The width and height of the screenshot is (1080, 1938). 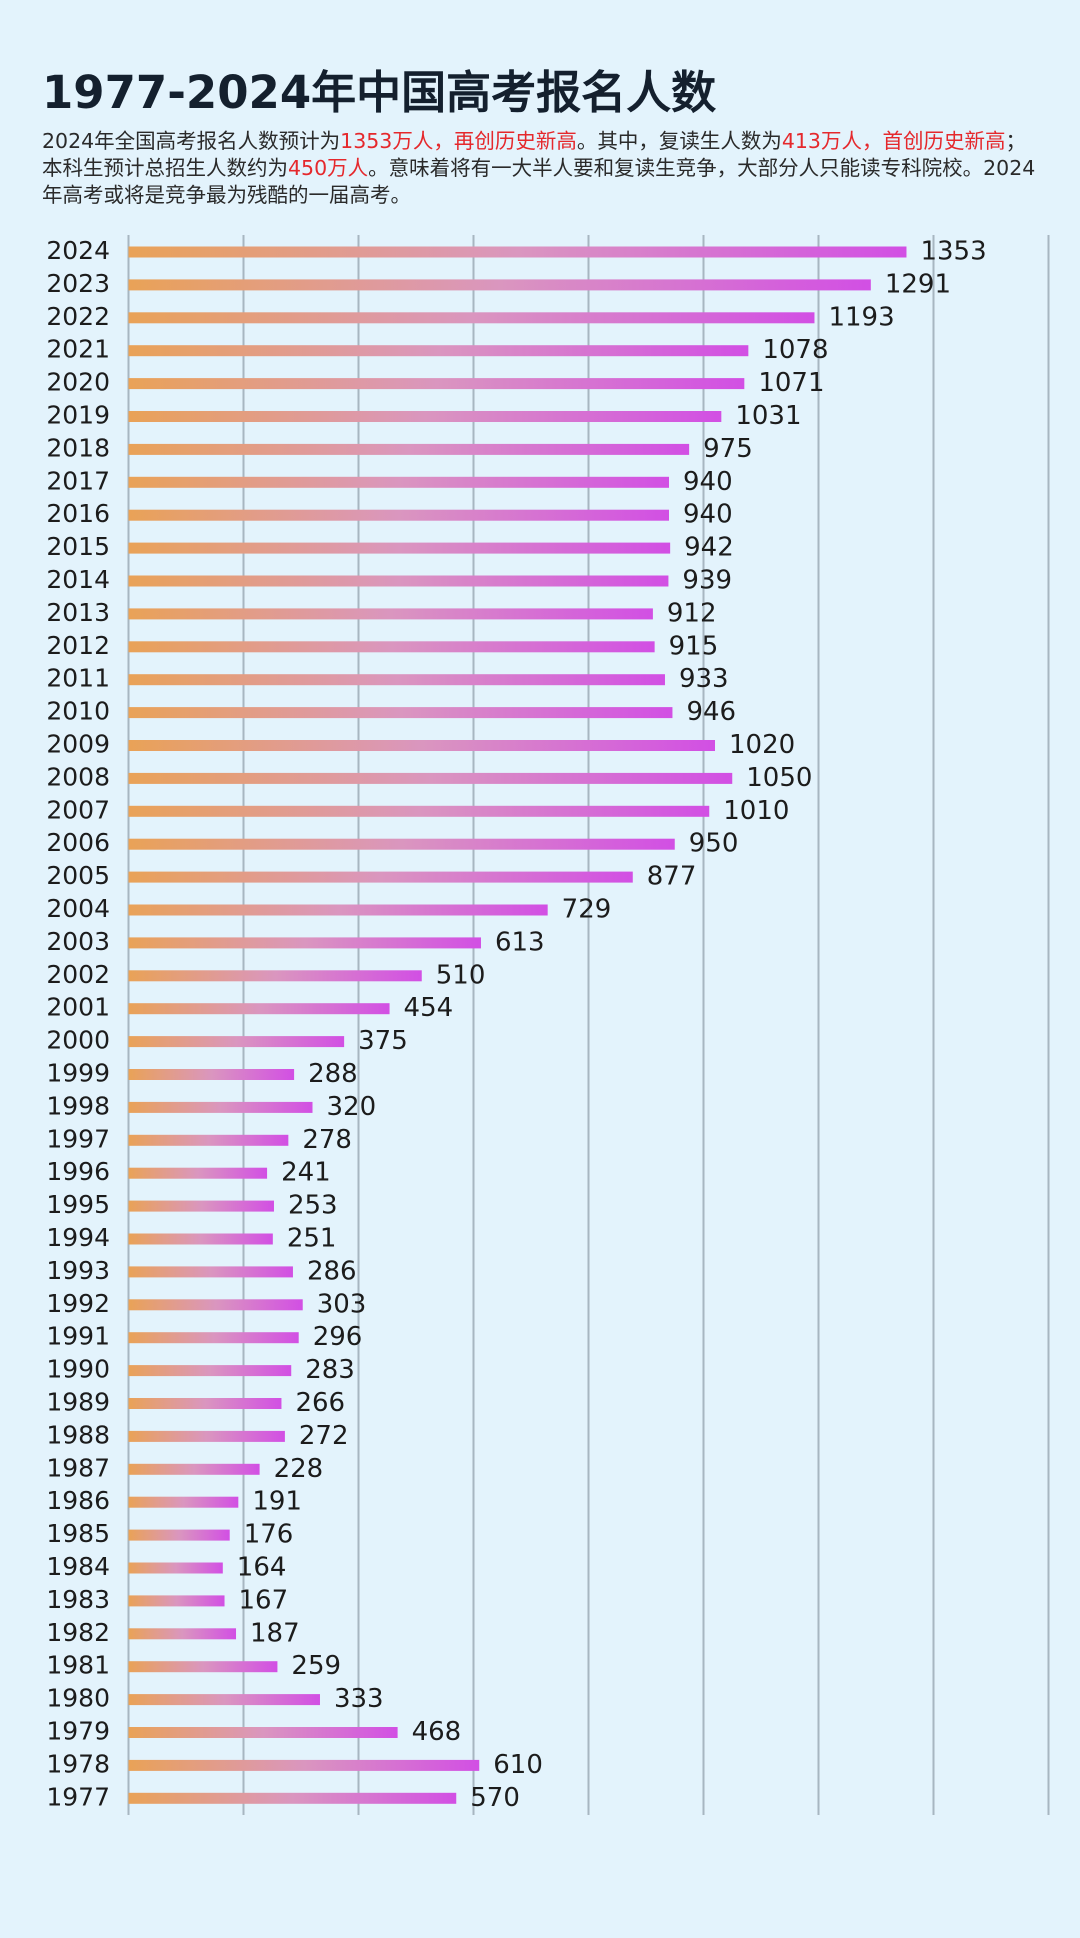 I want to click on value-label: 1020, so click(x=762, y=745).